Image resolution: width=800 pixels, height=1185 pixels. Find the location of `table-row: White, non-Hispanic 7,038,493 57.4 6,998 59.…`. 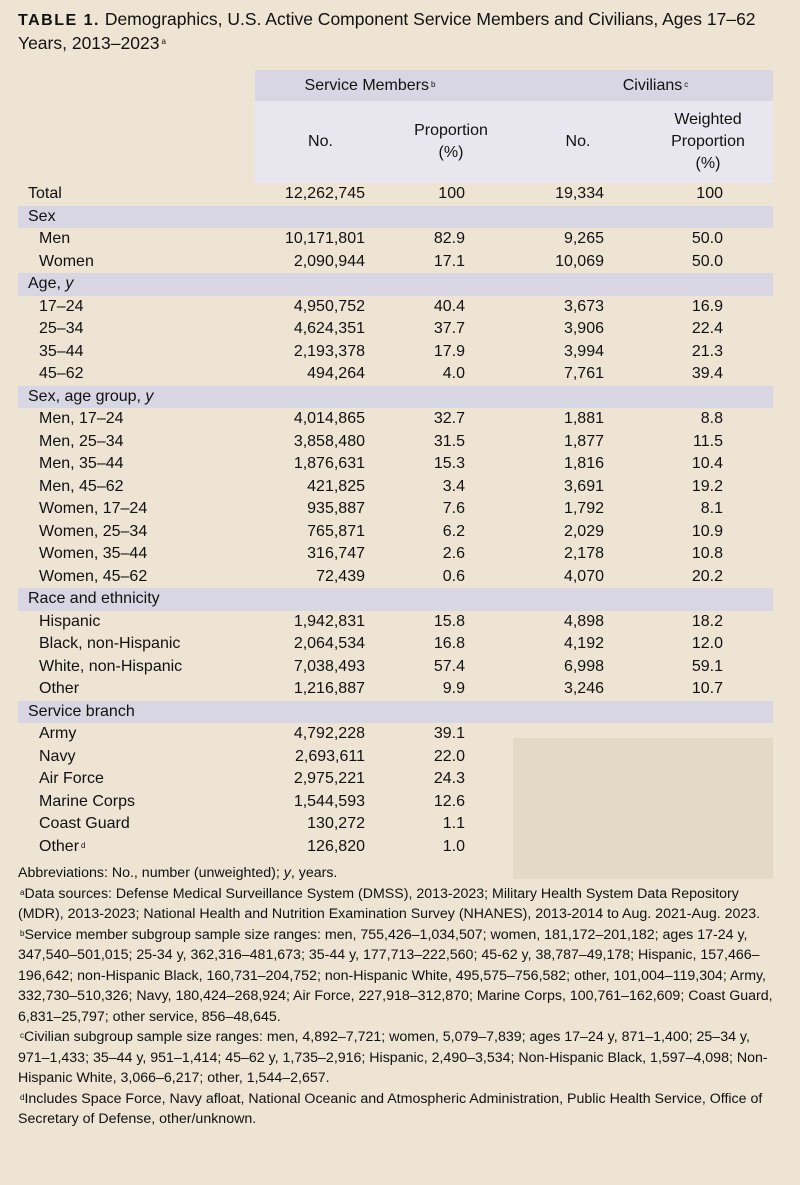

table-row: White, non-Hispanic 7,038,493 57.4 6,998 59.… is located at coordinates (395, 667).